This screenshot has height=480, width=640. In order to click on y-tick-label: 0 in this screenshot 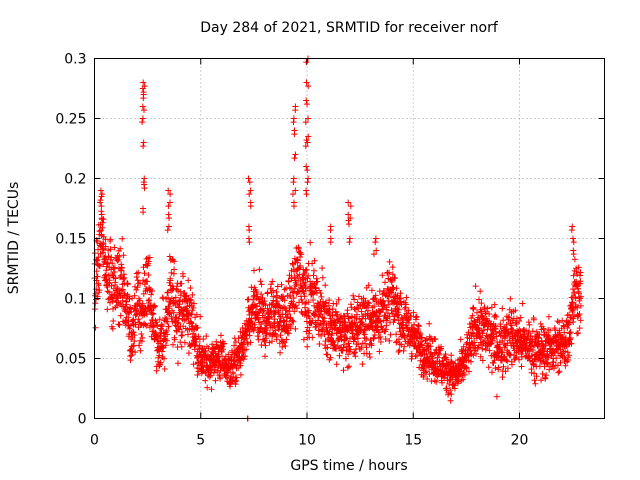, I will do `click(82, 420)`.